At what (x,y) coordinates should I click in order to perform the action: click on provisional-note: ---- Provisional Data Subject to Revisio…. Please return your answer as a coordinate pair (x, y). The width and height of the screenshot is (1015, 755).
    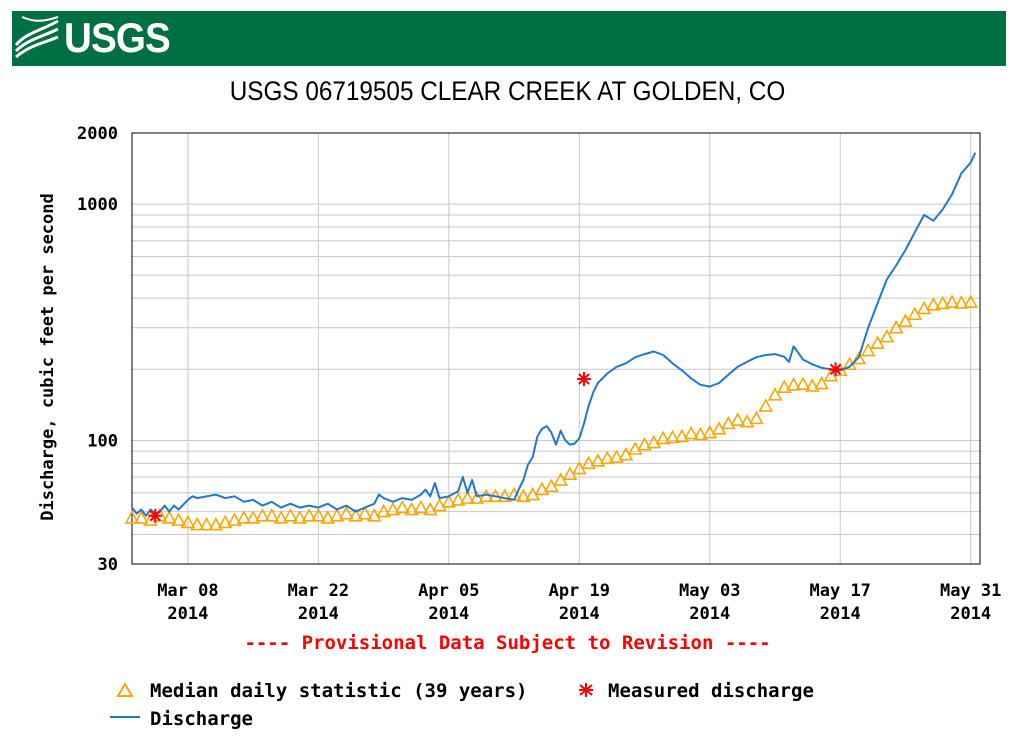
    Looking at the image, I should click on (507, 643).